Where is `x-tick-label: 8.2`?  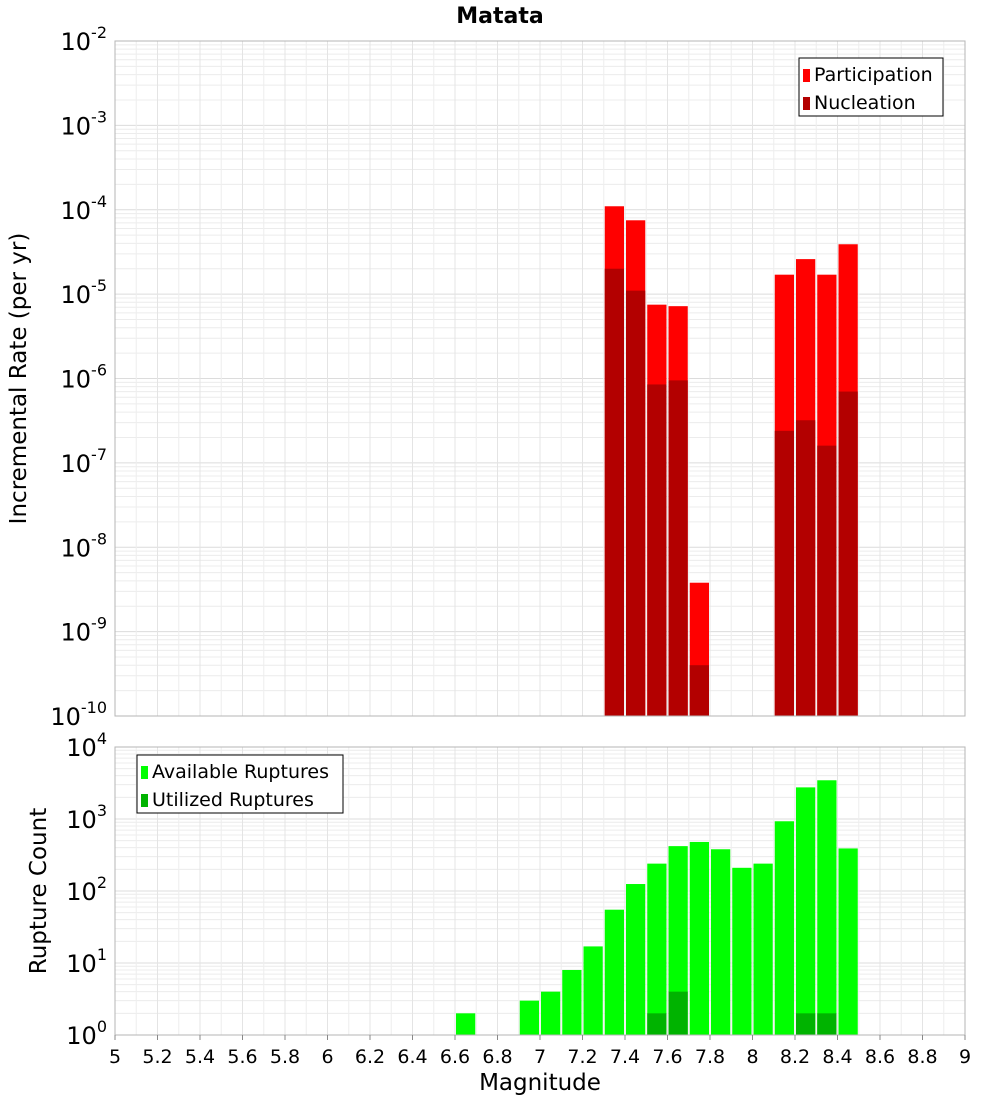 x-tick-label: 8.2 is located at coordinates (795, 1057).